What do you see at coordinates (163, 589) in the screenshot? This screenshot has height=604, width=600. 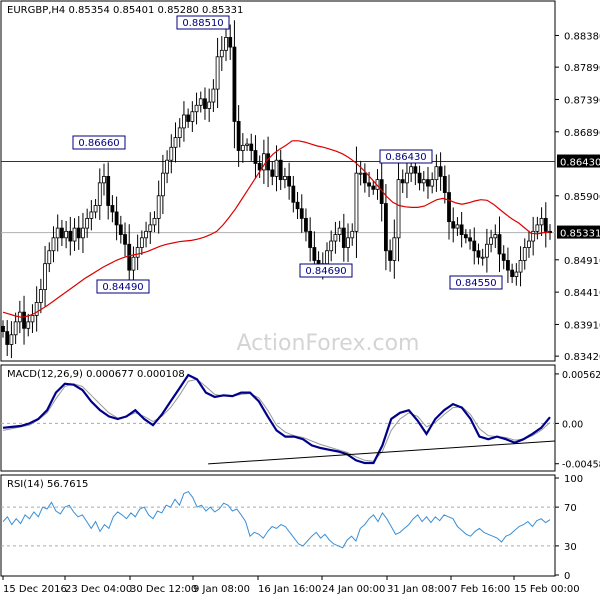 I see `x-tick-label: 30 Dec 12:00` at bounding box center [163, 589].